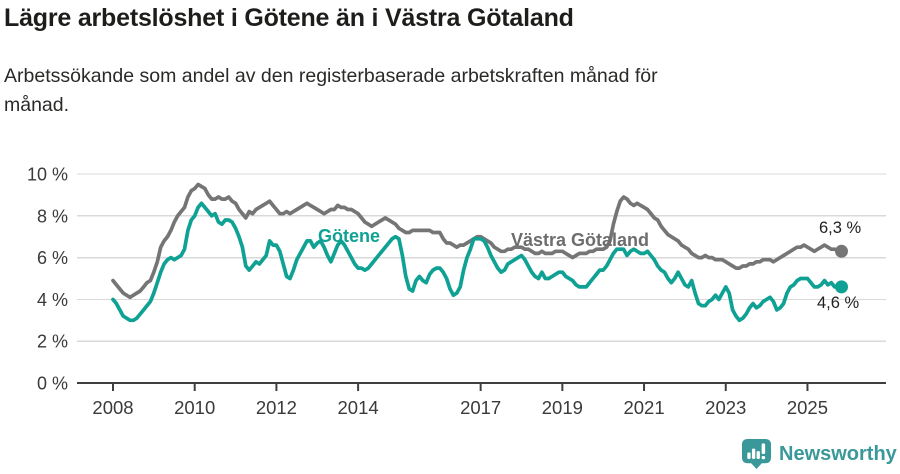 Image resolution: width=900 pixels, height=474 pixels. What do you see at coordinates (580, 240) in the screenshot?
I see `series-label-vastra-gotaland: Västra Götaland` at bounding box center [580, 240].